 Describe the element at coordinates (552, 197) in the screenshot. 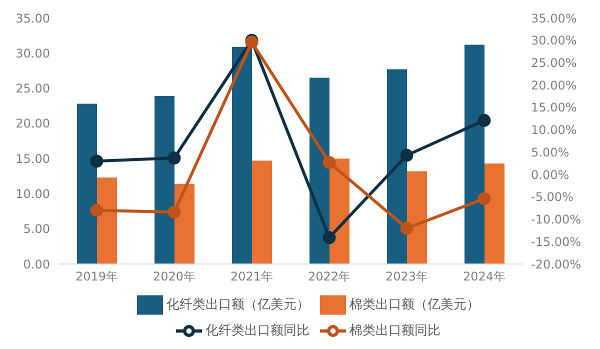

I see `y2-tick-label: -5.00%` at that location.